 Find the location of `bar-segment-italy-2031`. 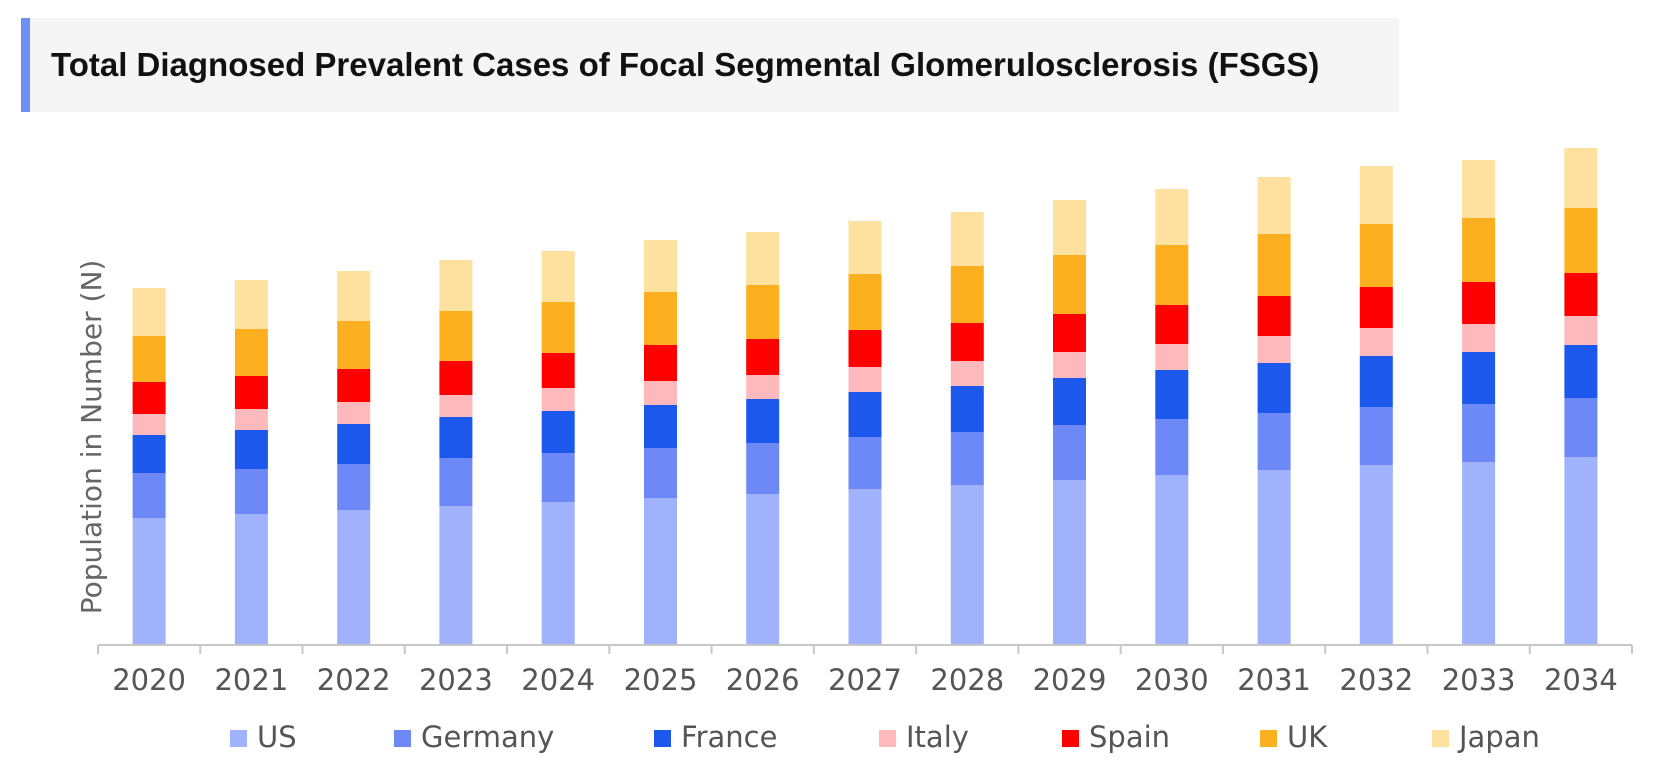

bar-segment-italy-2031 is located at coordinates (1274, 349).